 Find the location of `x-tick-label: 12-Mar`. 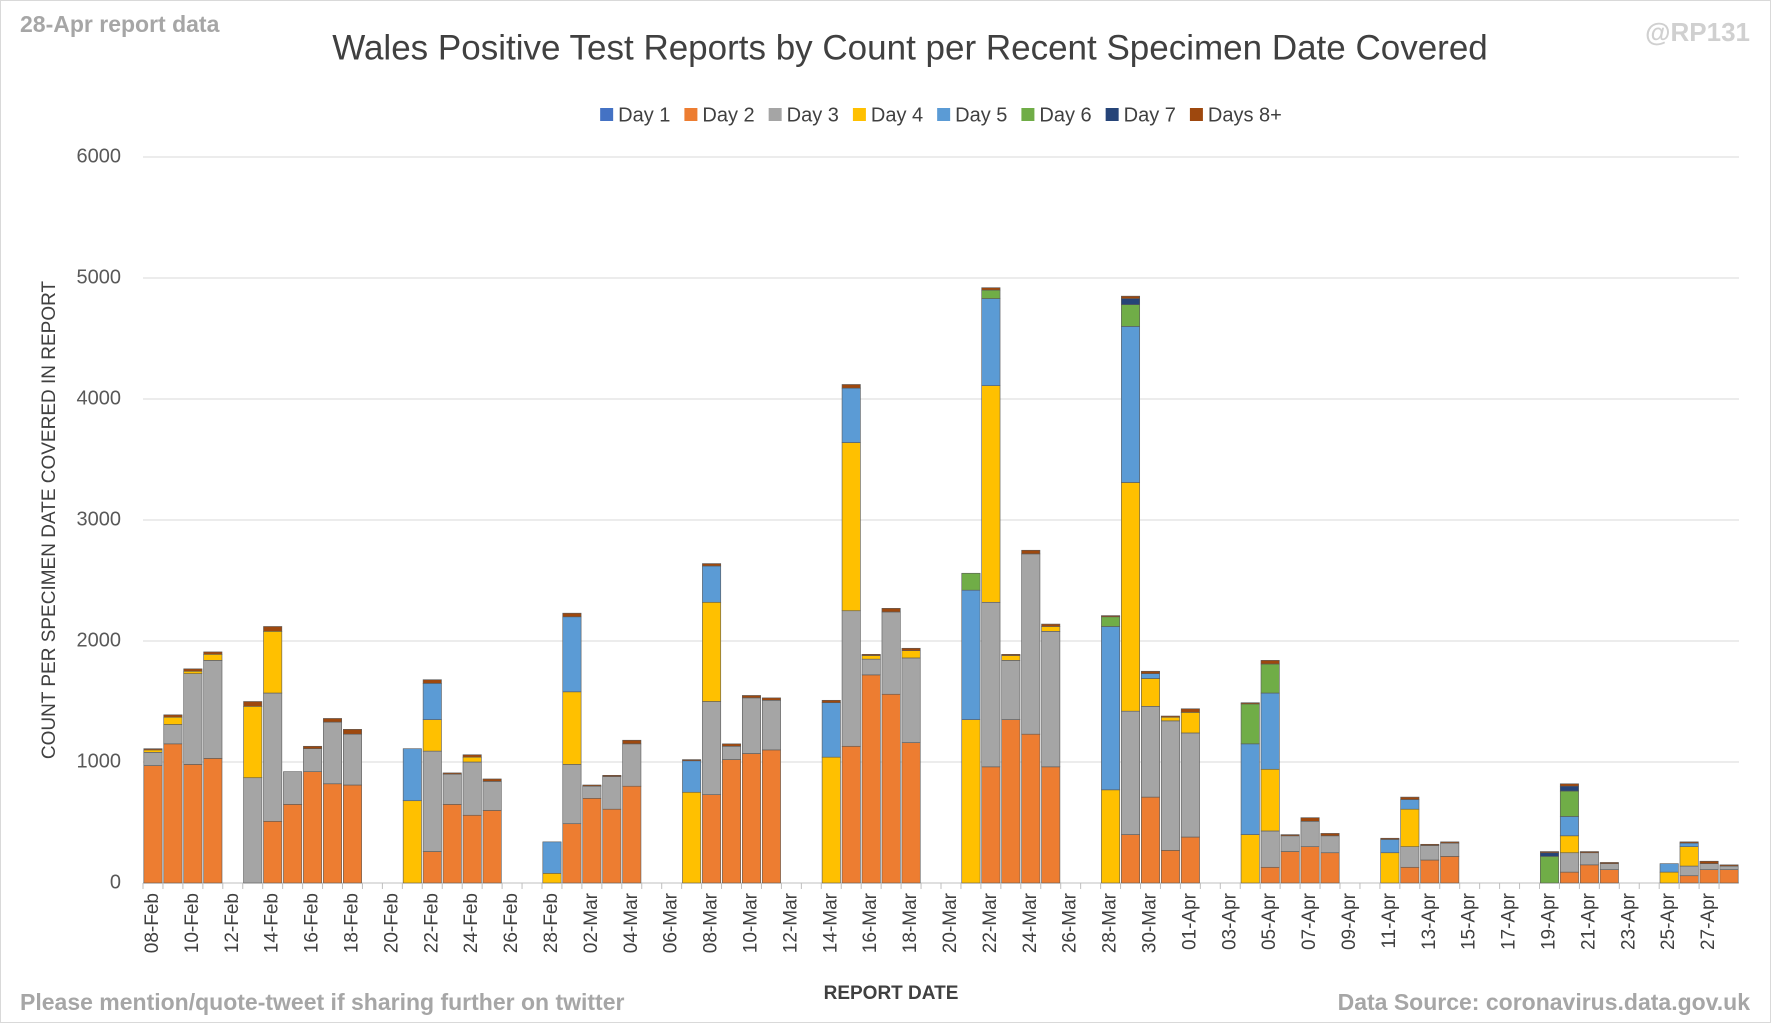

x-tick-label: 12-Mar is located at coordinates (790, 922).